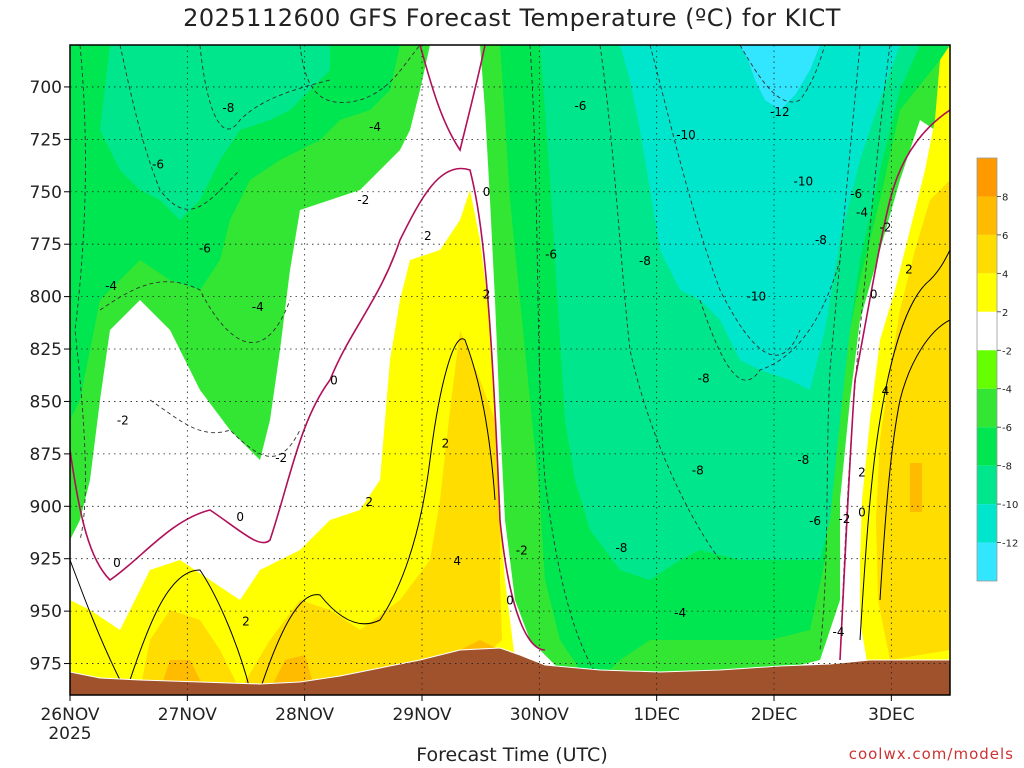 This screenshot has width=1024, height=768. What do you see at coordinates (1005, 274) in the screenshot?
I see `colorbar-label-2: 4` at bounding box center [1005, 274].